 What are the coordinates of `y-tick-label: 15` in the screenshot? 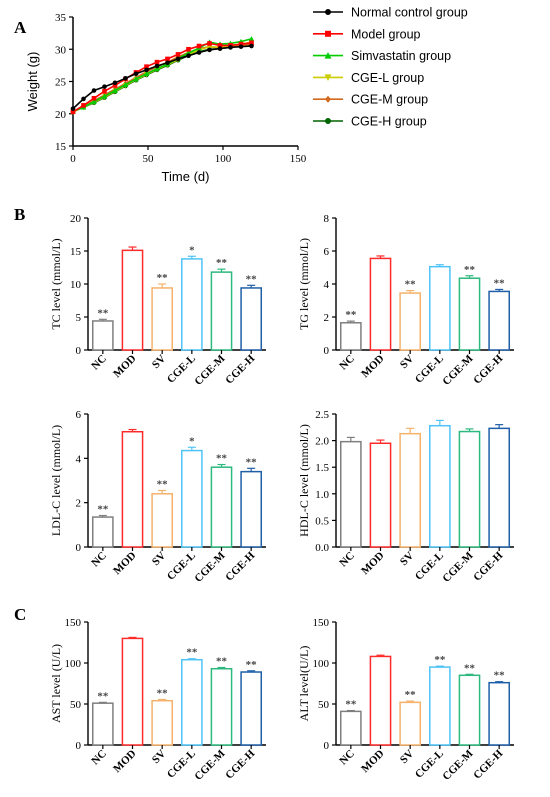 It's located at (61, 147).